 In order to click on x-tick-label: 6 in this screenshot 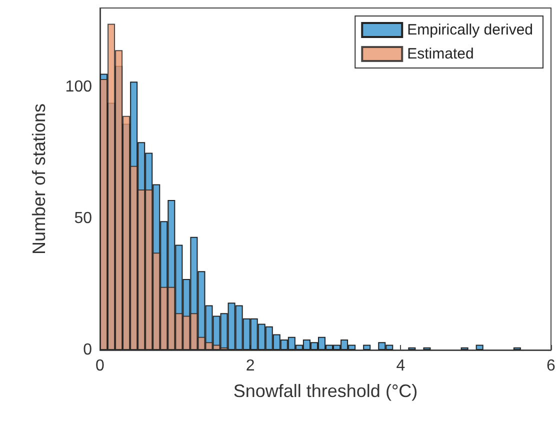, I will do `click(551, 366)`.